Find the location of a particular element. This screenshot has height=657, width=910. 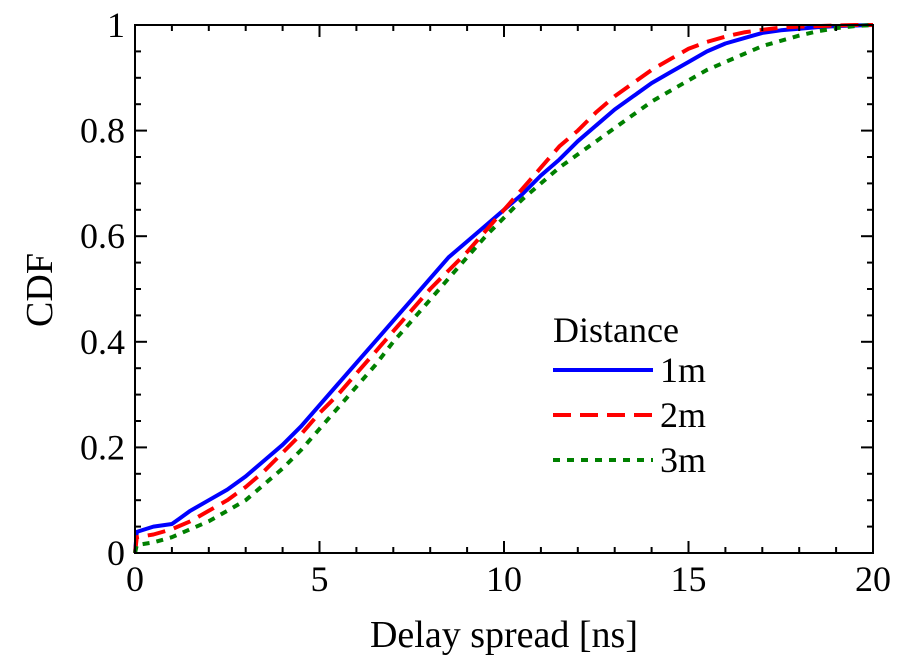

legend-label-3m: 3m is located at coordinates (683, 460).